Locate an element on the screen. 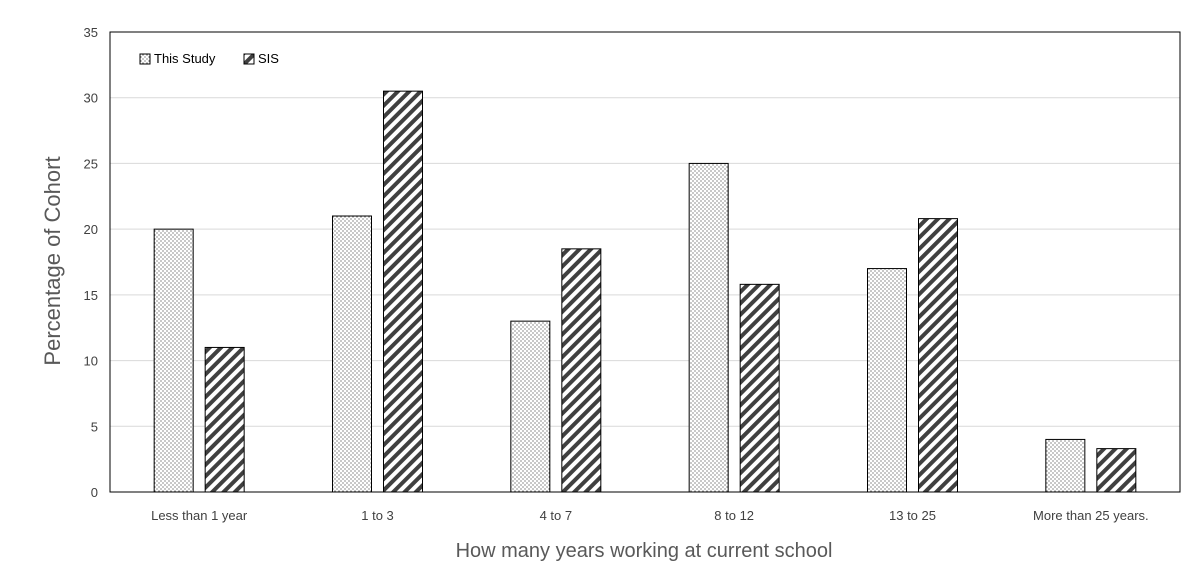 The height and width of the screenshot is (567, 1187). x-tick-label: More than 25 years. is located at coordinates (1091, 515).